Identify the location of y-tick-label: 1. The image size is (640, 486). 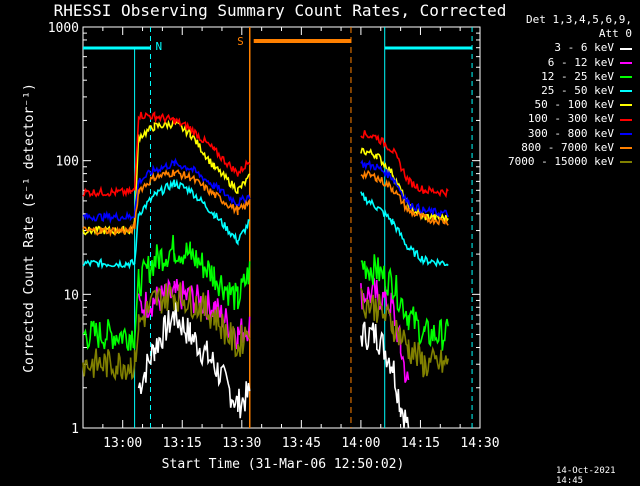
(75, 429).